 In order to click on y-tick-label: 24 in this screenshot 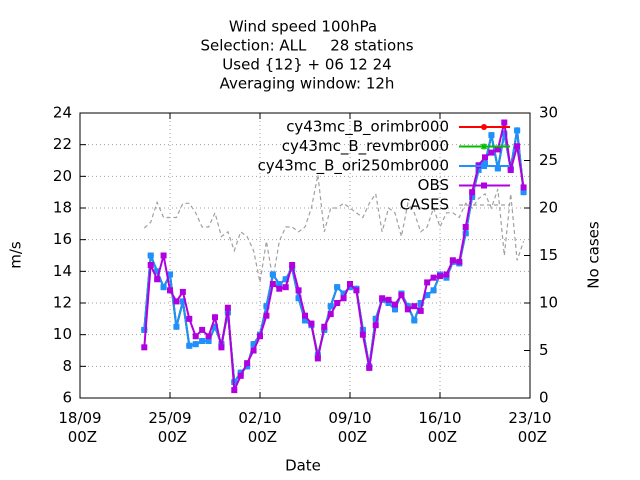, I will do `click(62, 113)`.